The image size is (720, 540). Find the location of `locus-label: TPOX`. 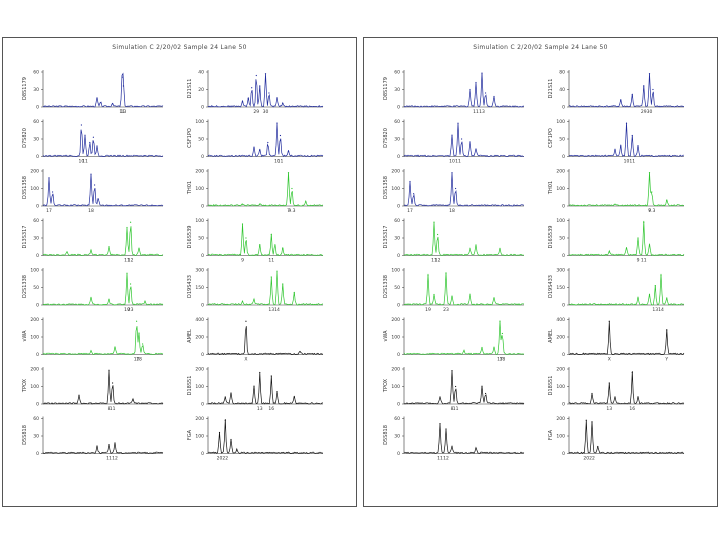

locus-label: TPOX is located at coordinates (386, 385).